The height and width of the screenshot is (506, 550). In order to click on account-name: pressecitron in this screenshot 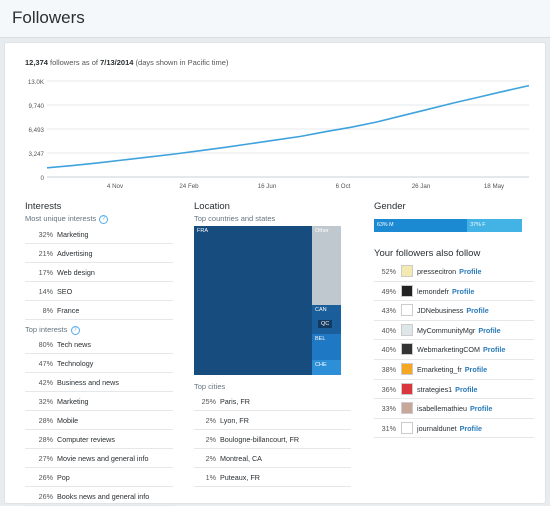, I will do `click(437, 271)`.